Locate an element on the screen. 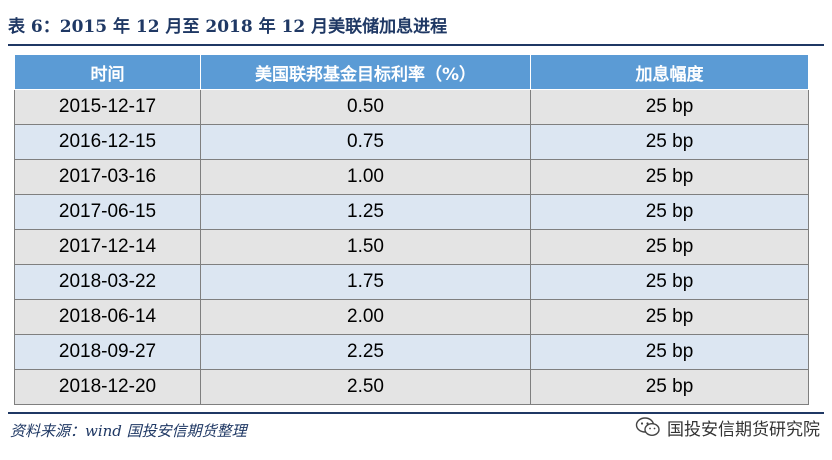 The width and height of the screenshot is (832, 460). rate-cell: 1.25 is located at coordinates (365, 212).